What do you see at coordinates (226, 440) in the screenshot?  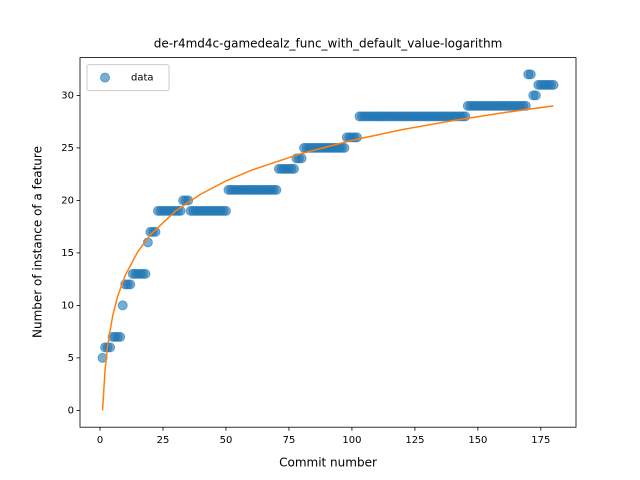 I see `x-tick-label: 50` at bounding box center [226, 440].